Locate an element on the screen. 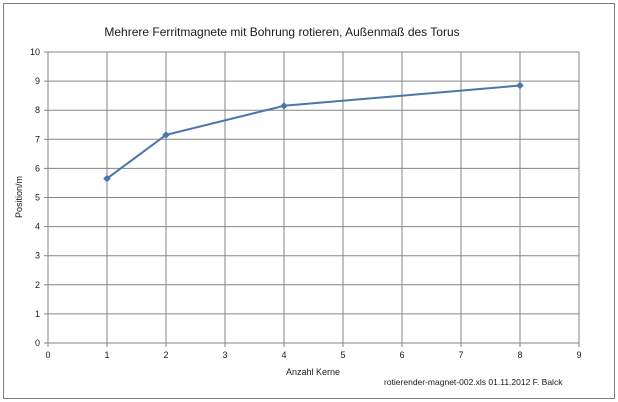  y-tick-label: 0 is located at coordinates (37, 343).